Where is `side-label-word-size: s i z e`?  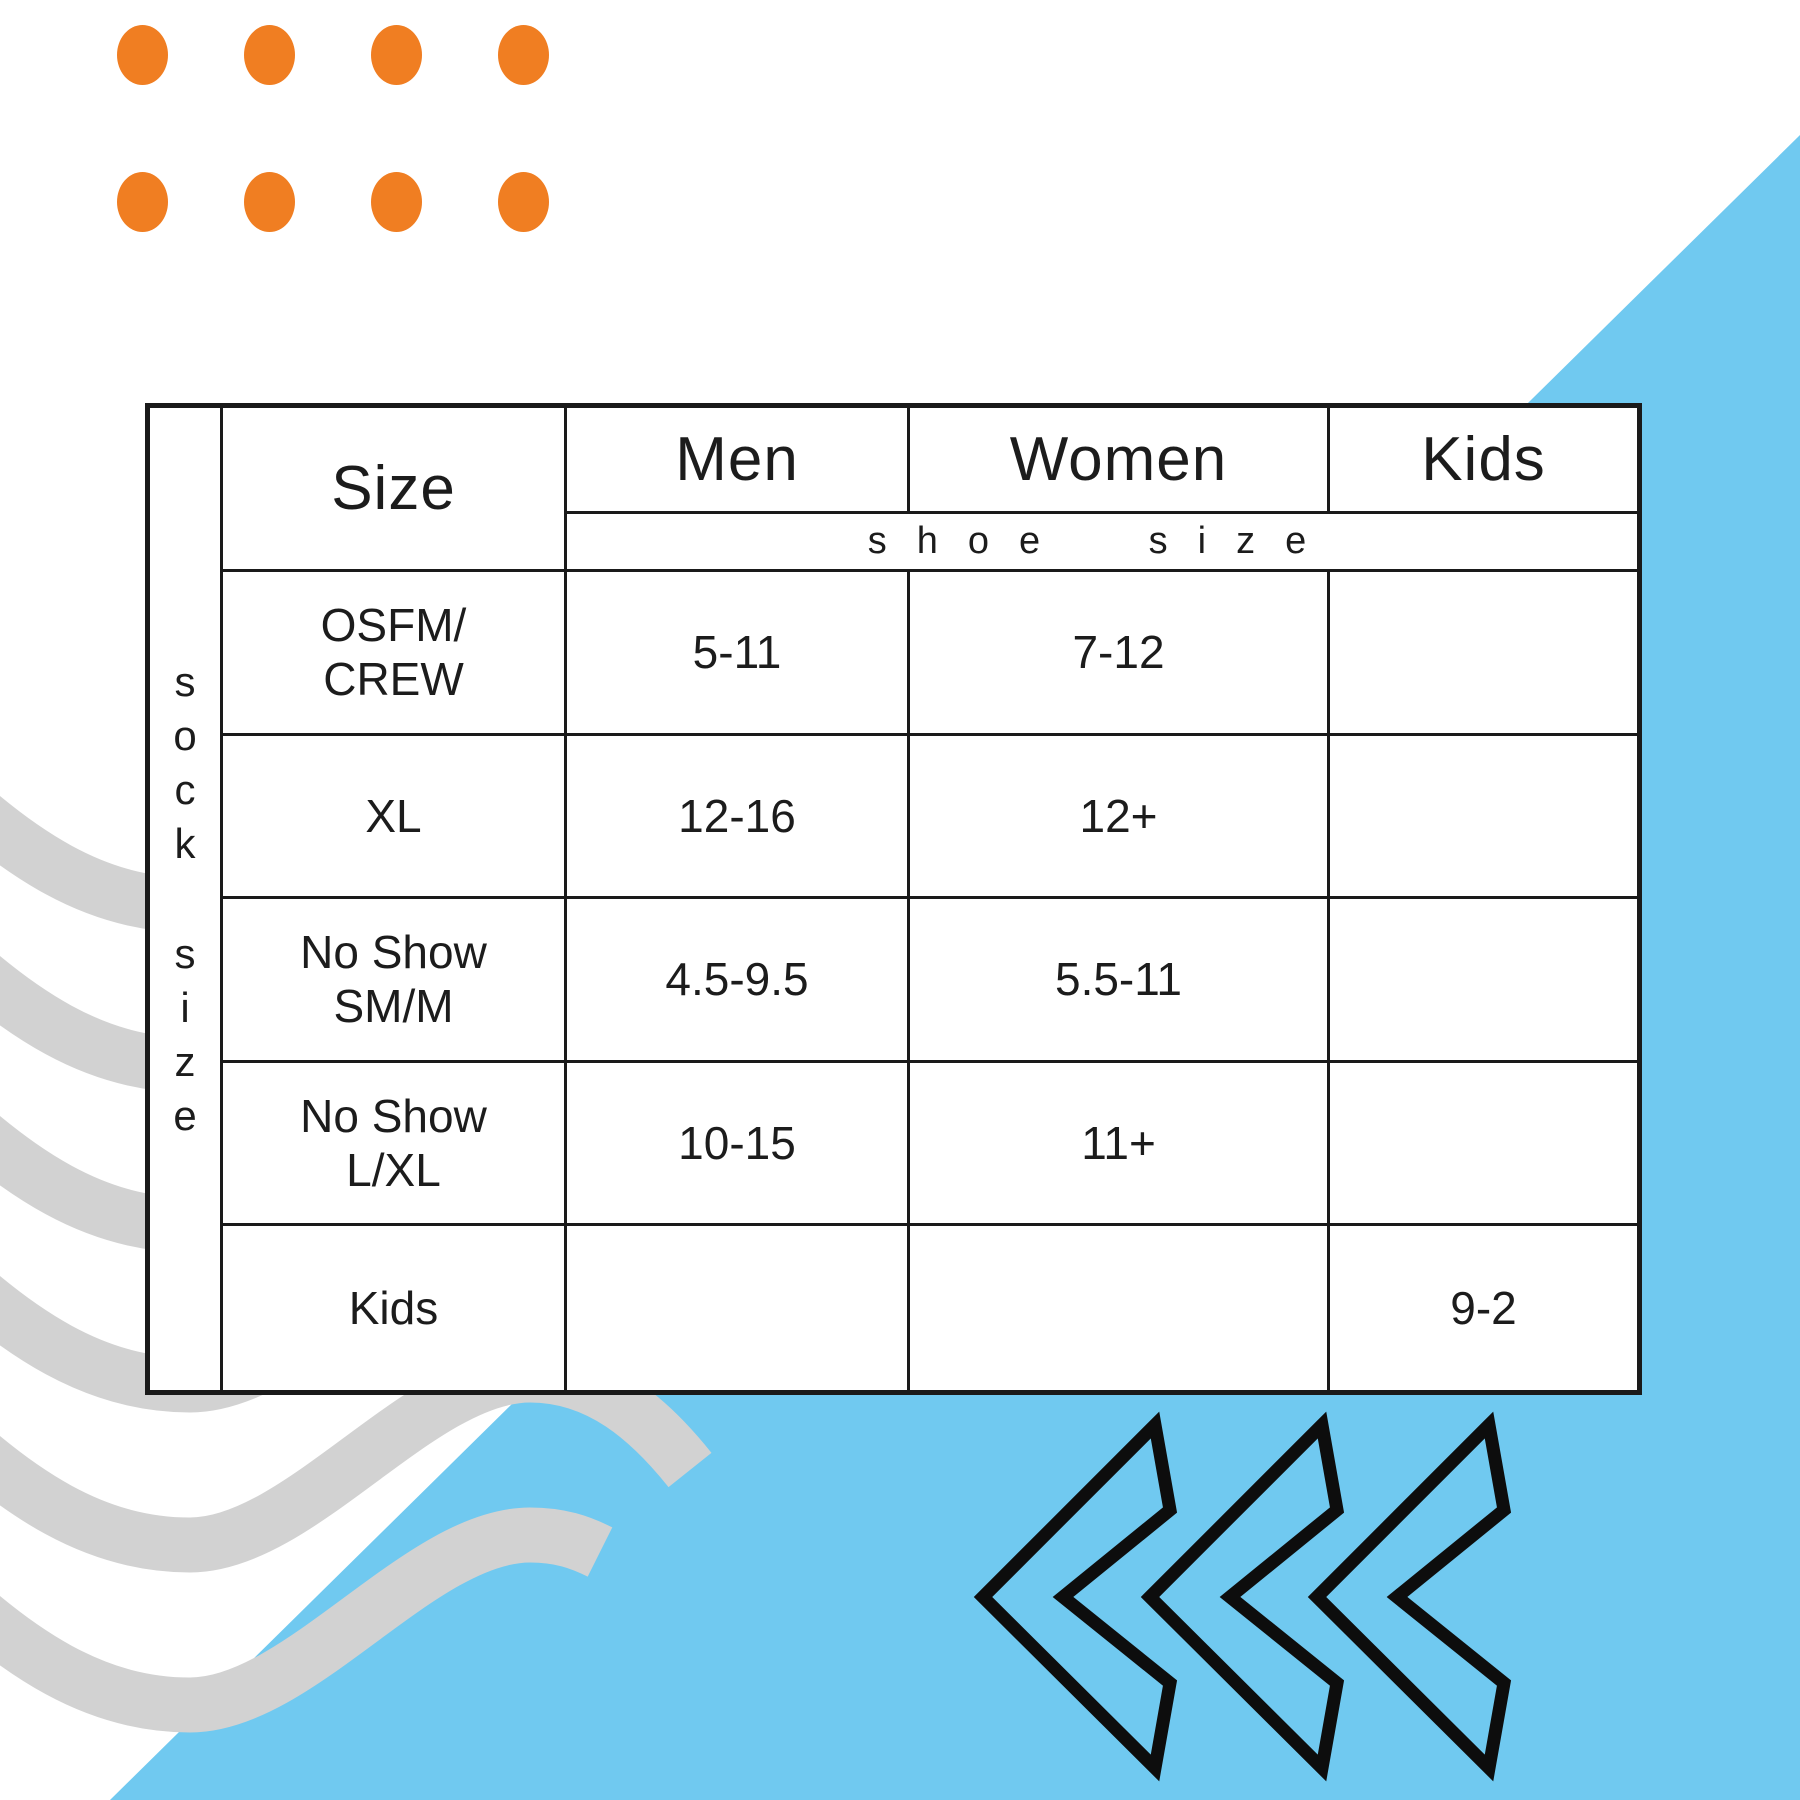 side-label-word-size: s i z e is located at coordinates (185, 1034).